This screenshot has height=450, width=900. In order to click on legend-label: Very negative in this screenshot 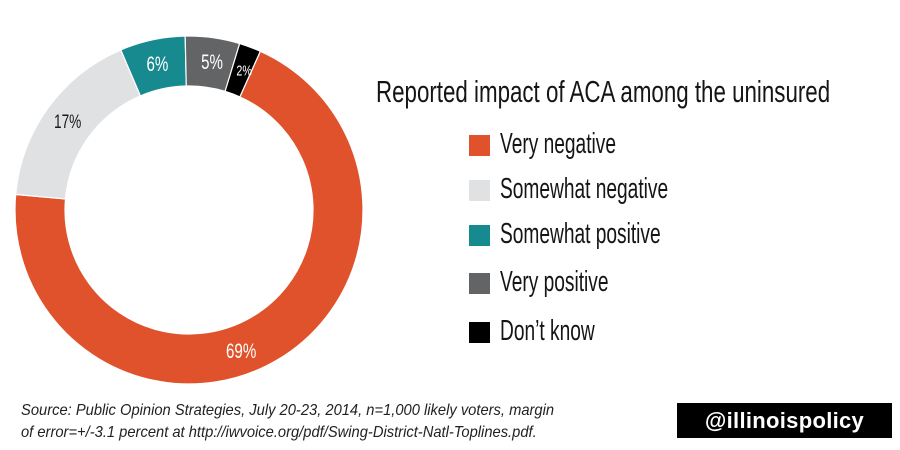, I will do `click(558, 144)`.